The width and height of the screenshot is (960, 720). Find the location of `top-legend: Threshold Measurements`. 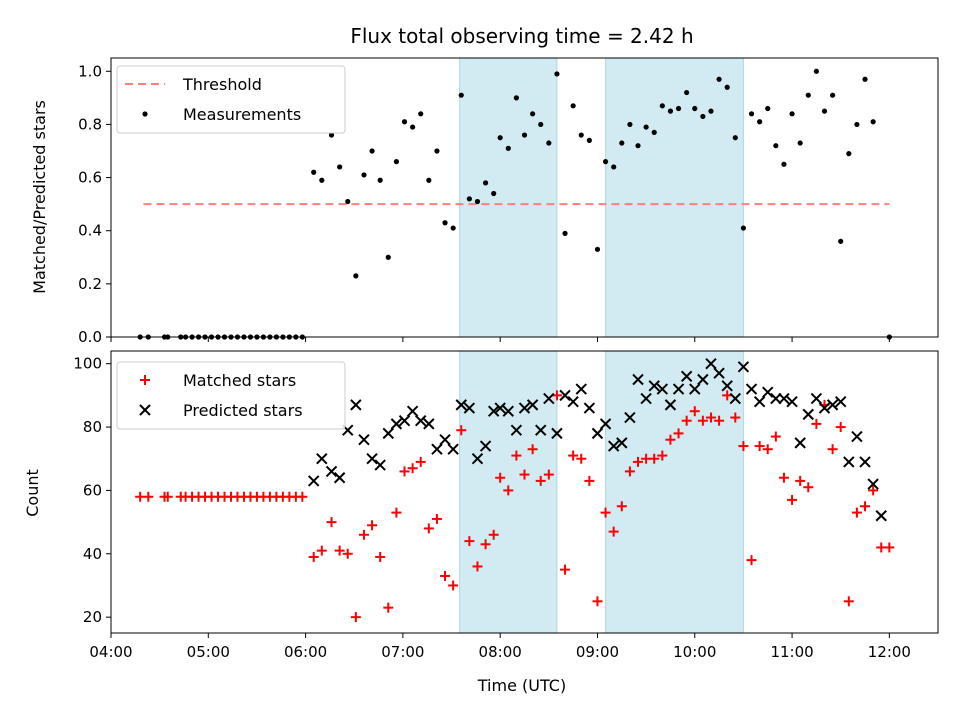

top-legend: Threshold Measurements is located at coordinates (231, 99).